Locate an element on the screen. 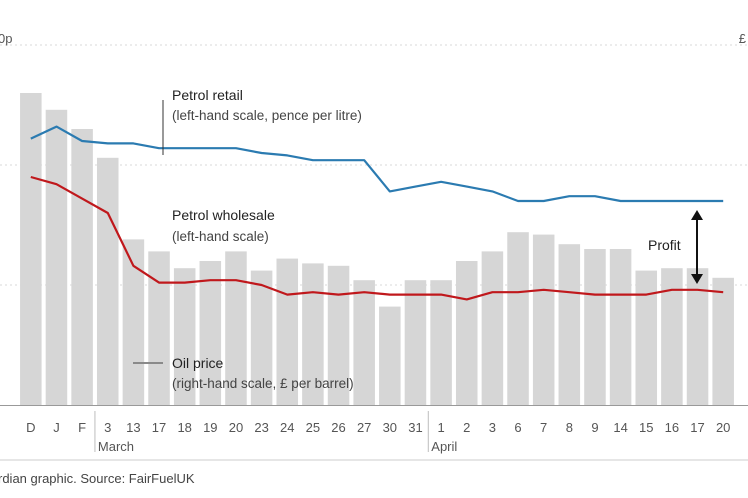 This screenshot has height=498, width=748. right-unit-label: £ is located at coordinates (743, 38).